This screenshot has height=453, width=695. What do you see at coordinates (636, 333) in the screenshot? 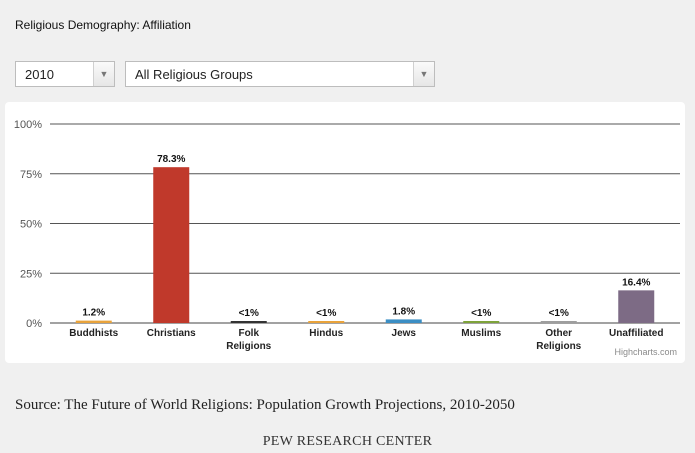
I see `x-tick-label: Unaffiliated` at bounding box center [636, 333].